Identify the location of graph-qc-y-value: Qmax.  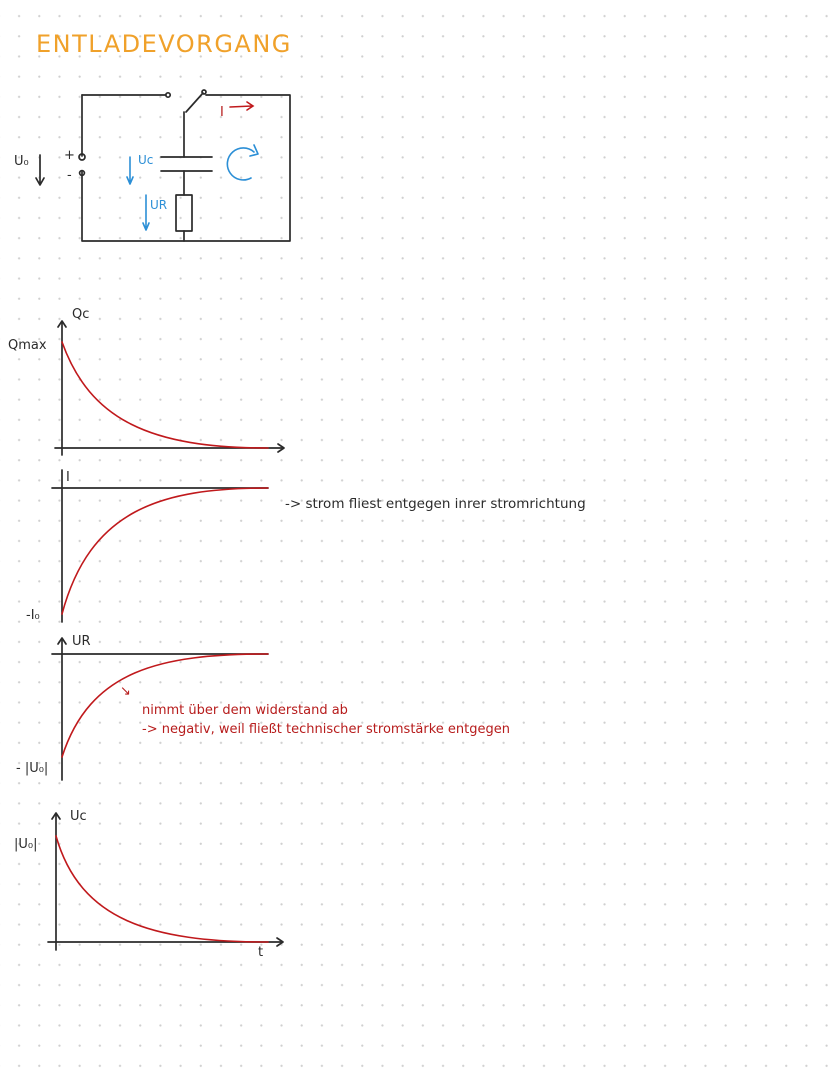
(27, 345).